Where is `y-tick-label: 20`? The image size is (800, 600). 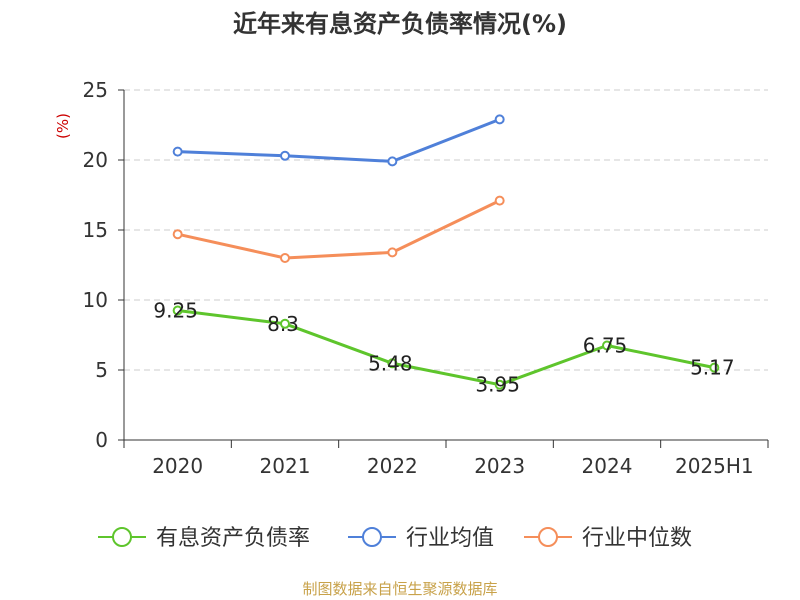 y-tick-label: 20 is located at coordinates (95, 160).